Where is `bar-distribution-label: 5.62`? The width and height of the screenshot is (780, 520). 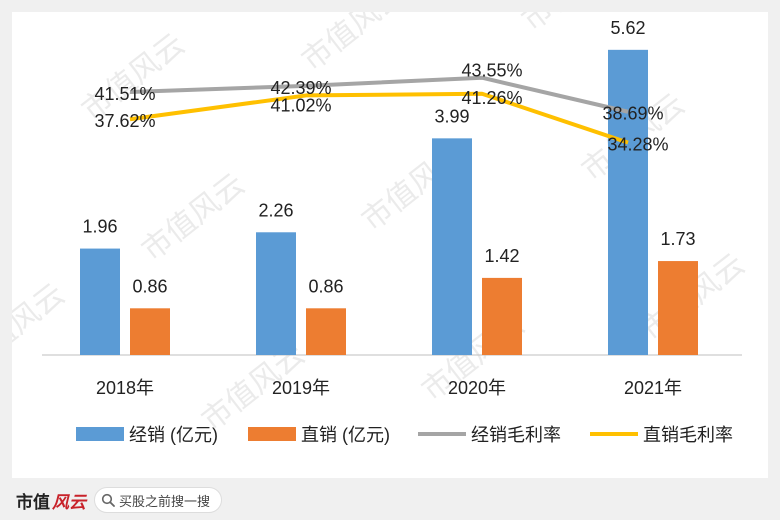
bar-distribution-label: 5.62 is located at coordinates (627, 28).